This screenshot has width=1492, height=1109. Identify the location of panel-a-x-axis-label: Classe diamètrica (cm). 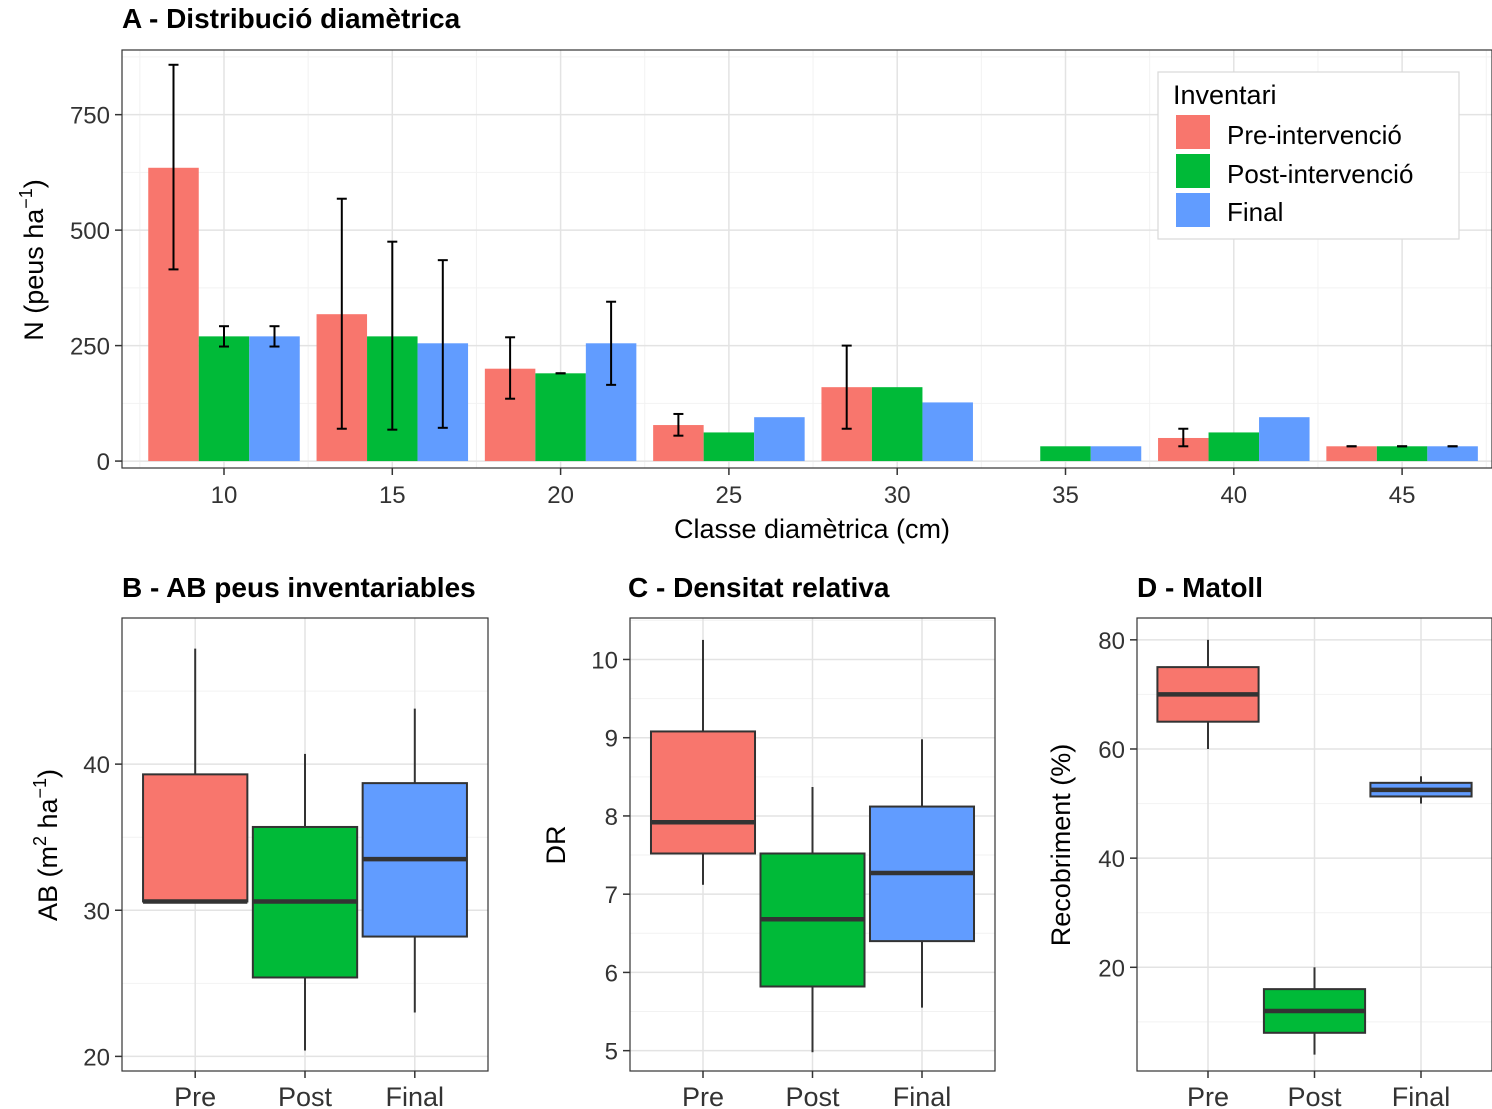
(812, 529).